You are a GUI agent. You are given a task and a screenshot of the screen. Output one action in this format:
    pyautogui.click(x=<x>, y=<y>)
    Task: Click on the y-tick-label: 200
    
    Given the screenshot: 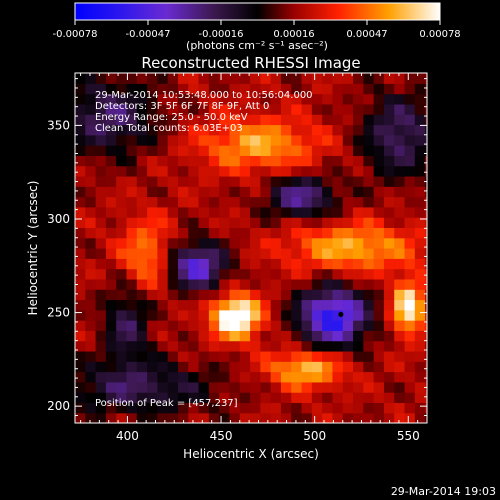 What is the action you would take?
    pyautogui.click(x=58, y=406)
    